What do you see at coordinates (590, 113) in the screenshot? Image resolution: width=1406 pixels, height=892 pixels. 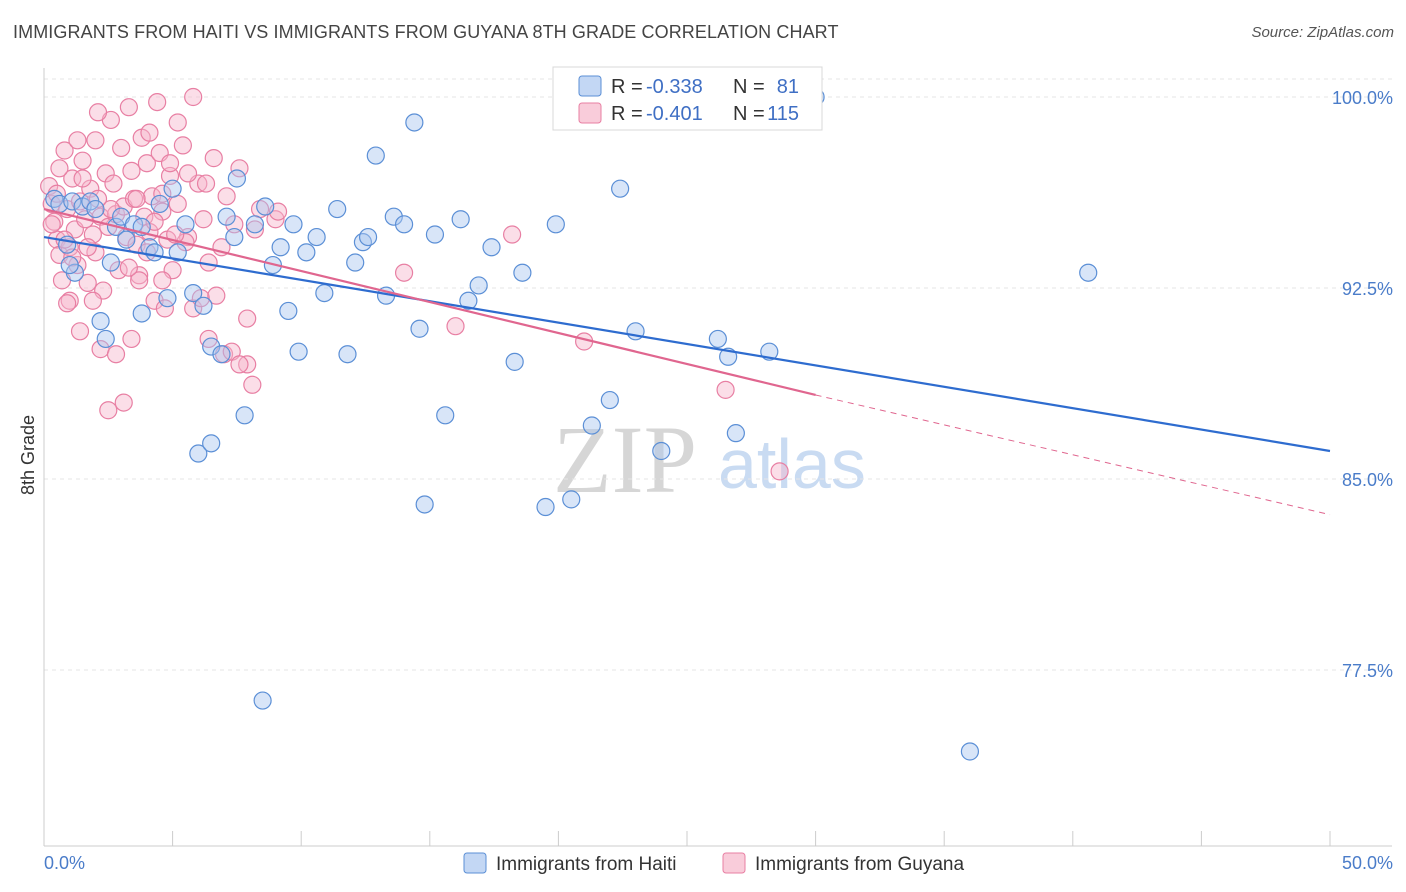 I see `legend-swatch-guyana` at bounding box center [590, 113].